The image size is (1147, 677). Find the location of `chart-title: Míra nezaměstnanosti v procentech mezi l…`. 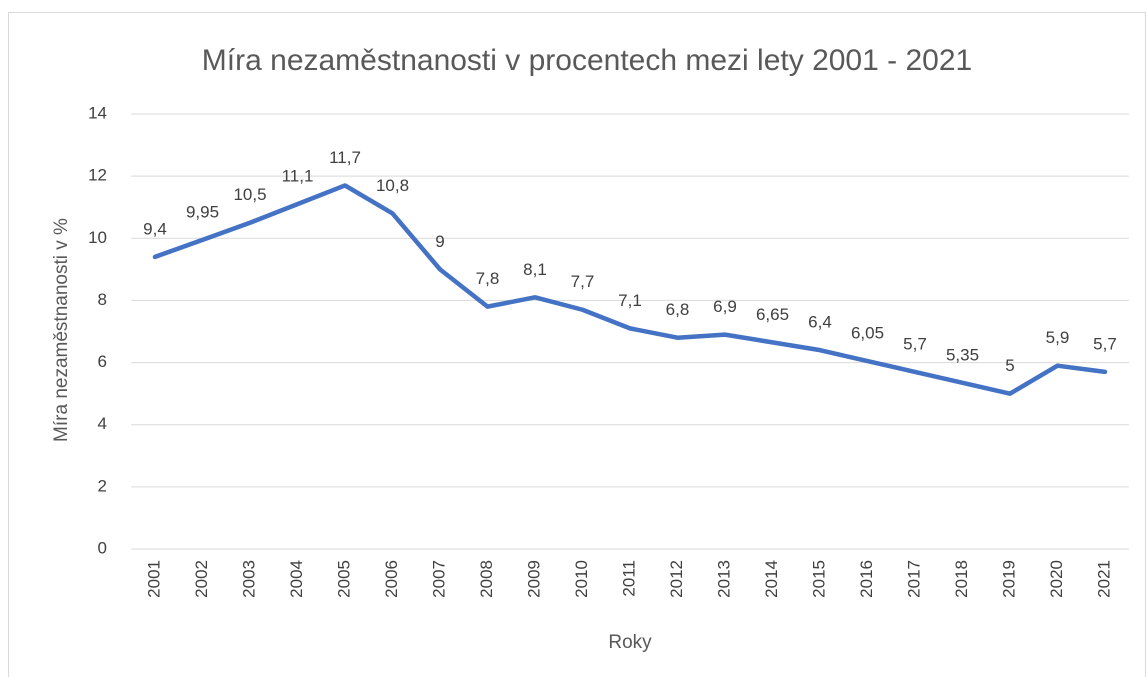

chart-title: Míra nezaměstnanosti v procentech mezi l… is located at coordinates (587, 60).